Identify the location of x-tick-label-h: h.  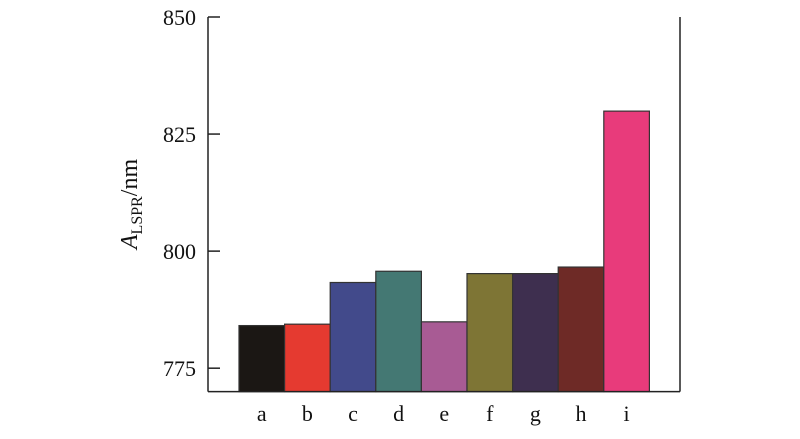
(581, 413).